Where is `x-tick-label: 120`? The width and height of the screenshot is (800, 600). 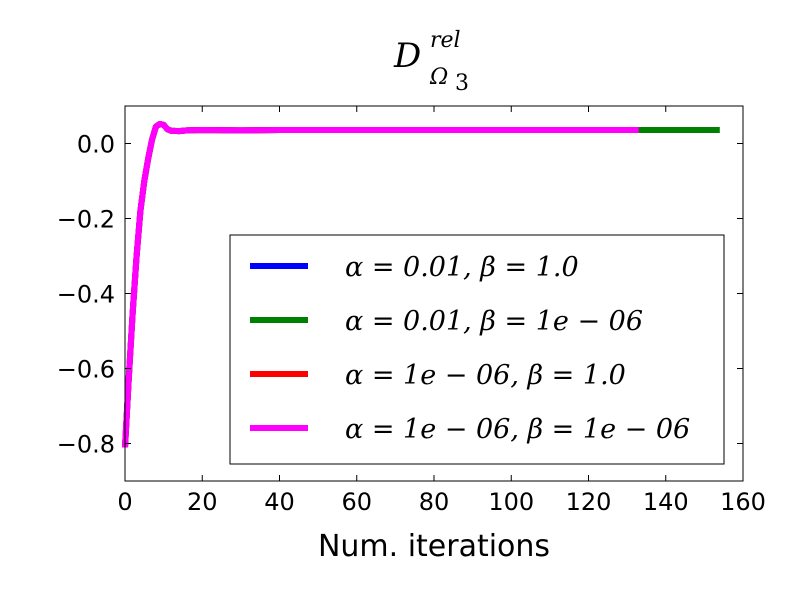
x-tick-label: 120 is located at coordinates (589, 502).